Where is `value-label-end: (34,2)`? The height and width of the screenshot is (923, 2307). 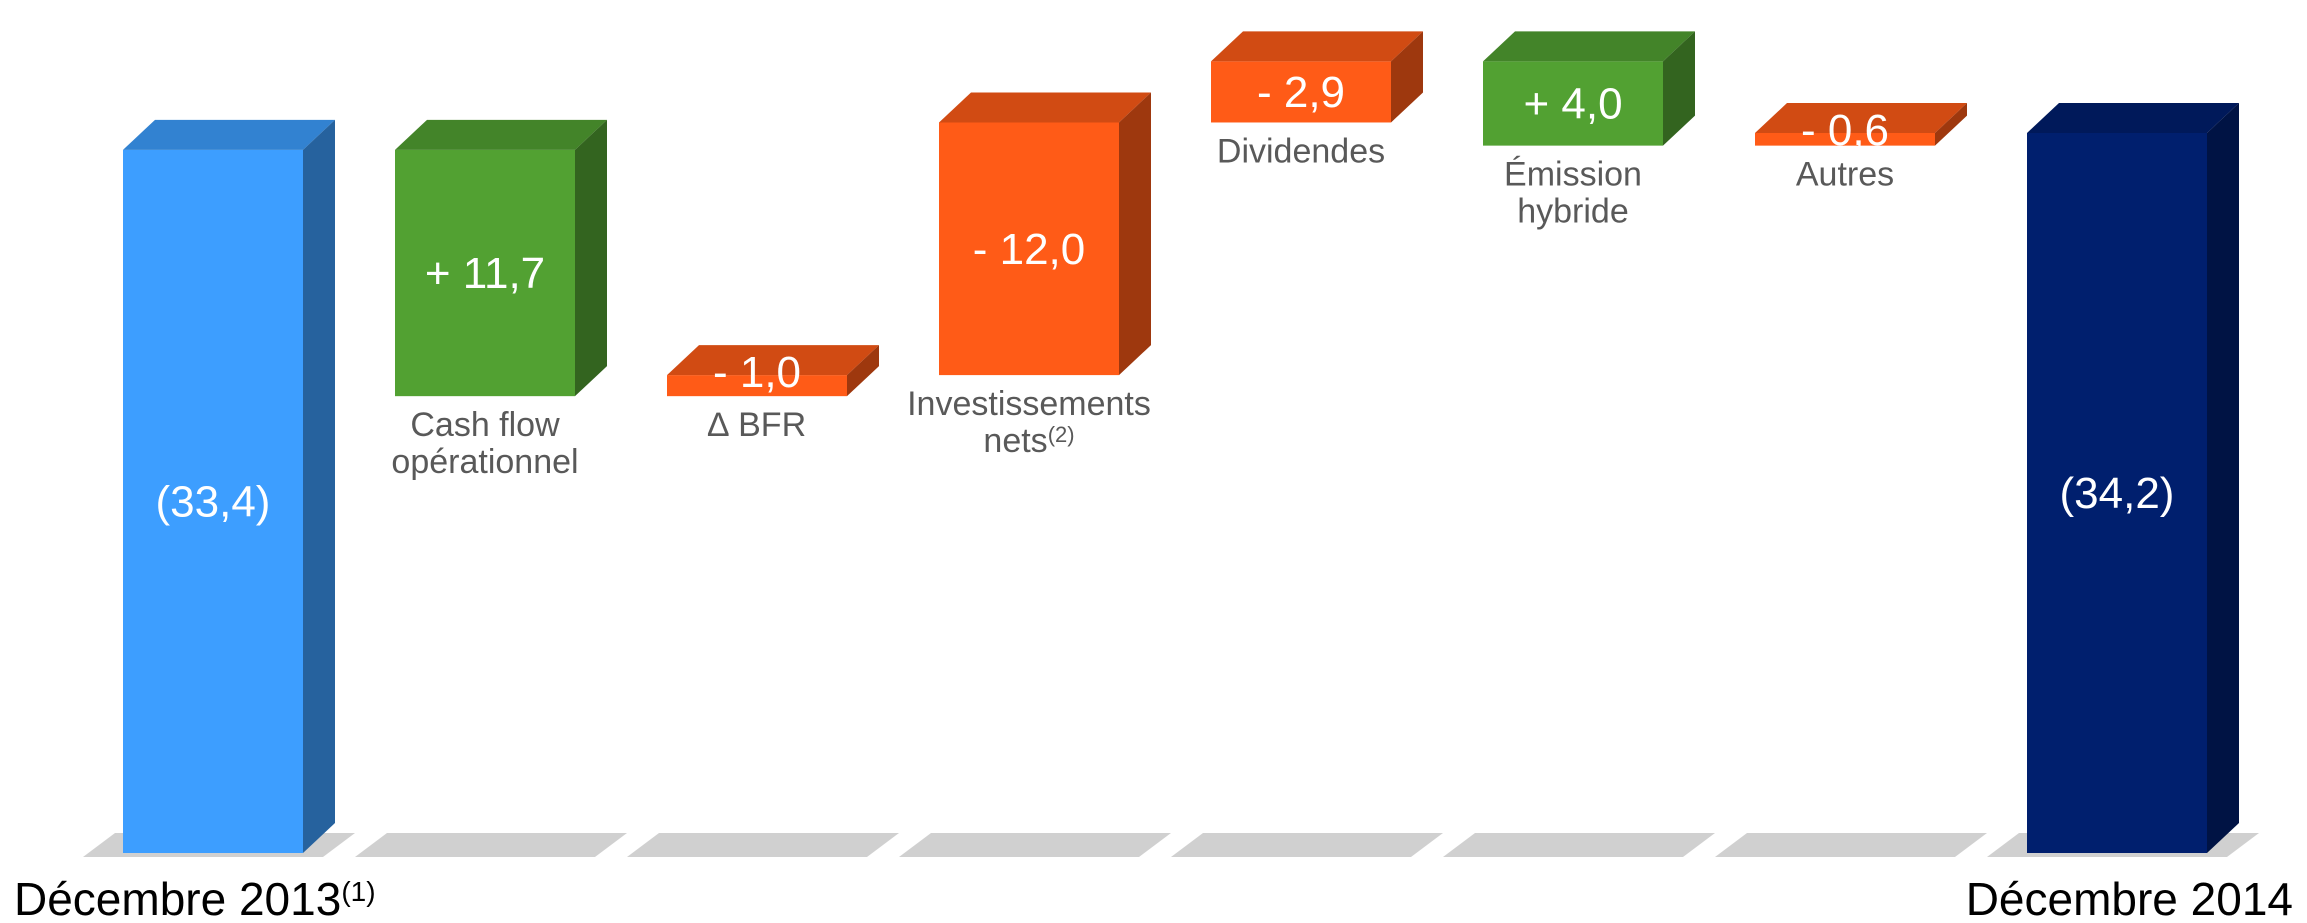 value-label-end: (34,2) is located at coordinates (2117, 493).